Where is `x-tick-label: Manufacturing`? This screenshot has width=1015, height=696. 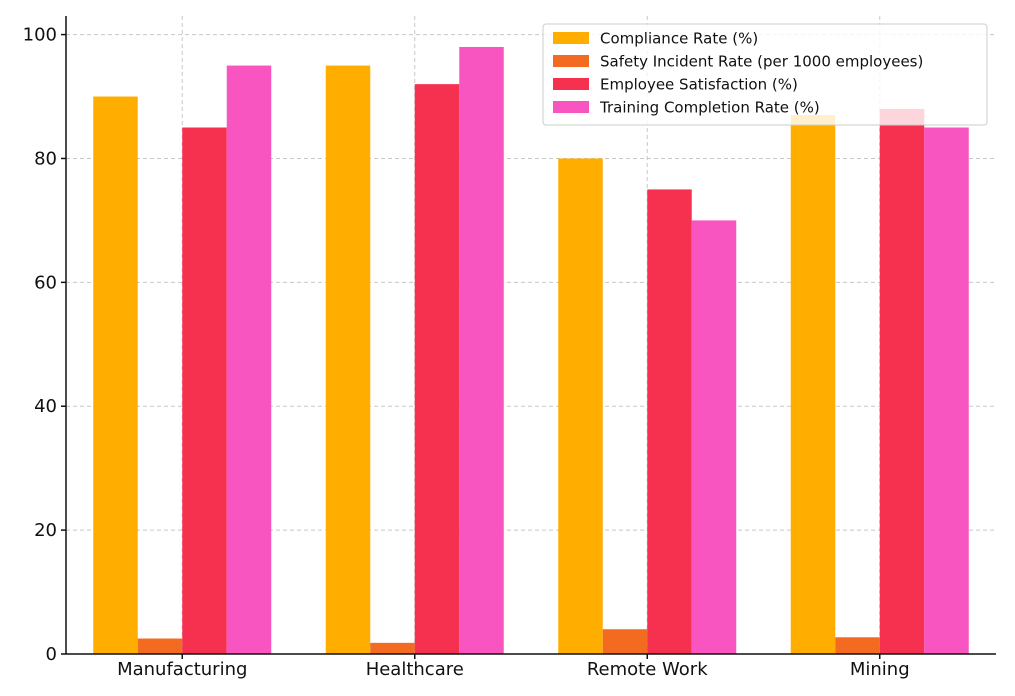
x-tick-label: Manufacturing is located at coordinates (182, 669).